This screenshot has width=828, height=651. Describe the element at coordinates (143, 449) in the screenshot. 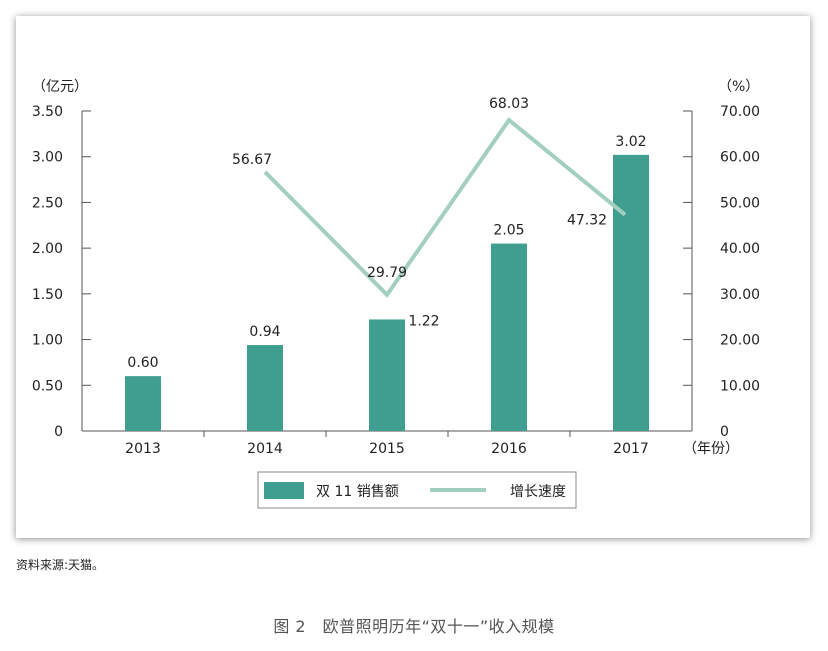

I see `x-tick-label: 2013` at that location.